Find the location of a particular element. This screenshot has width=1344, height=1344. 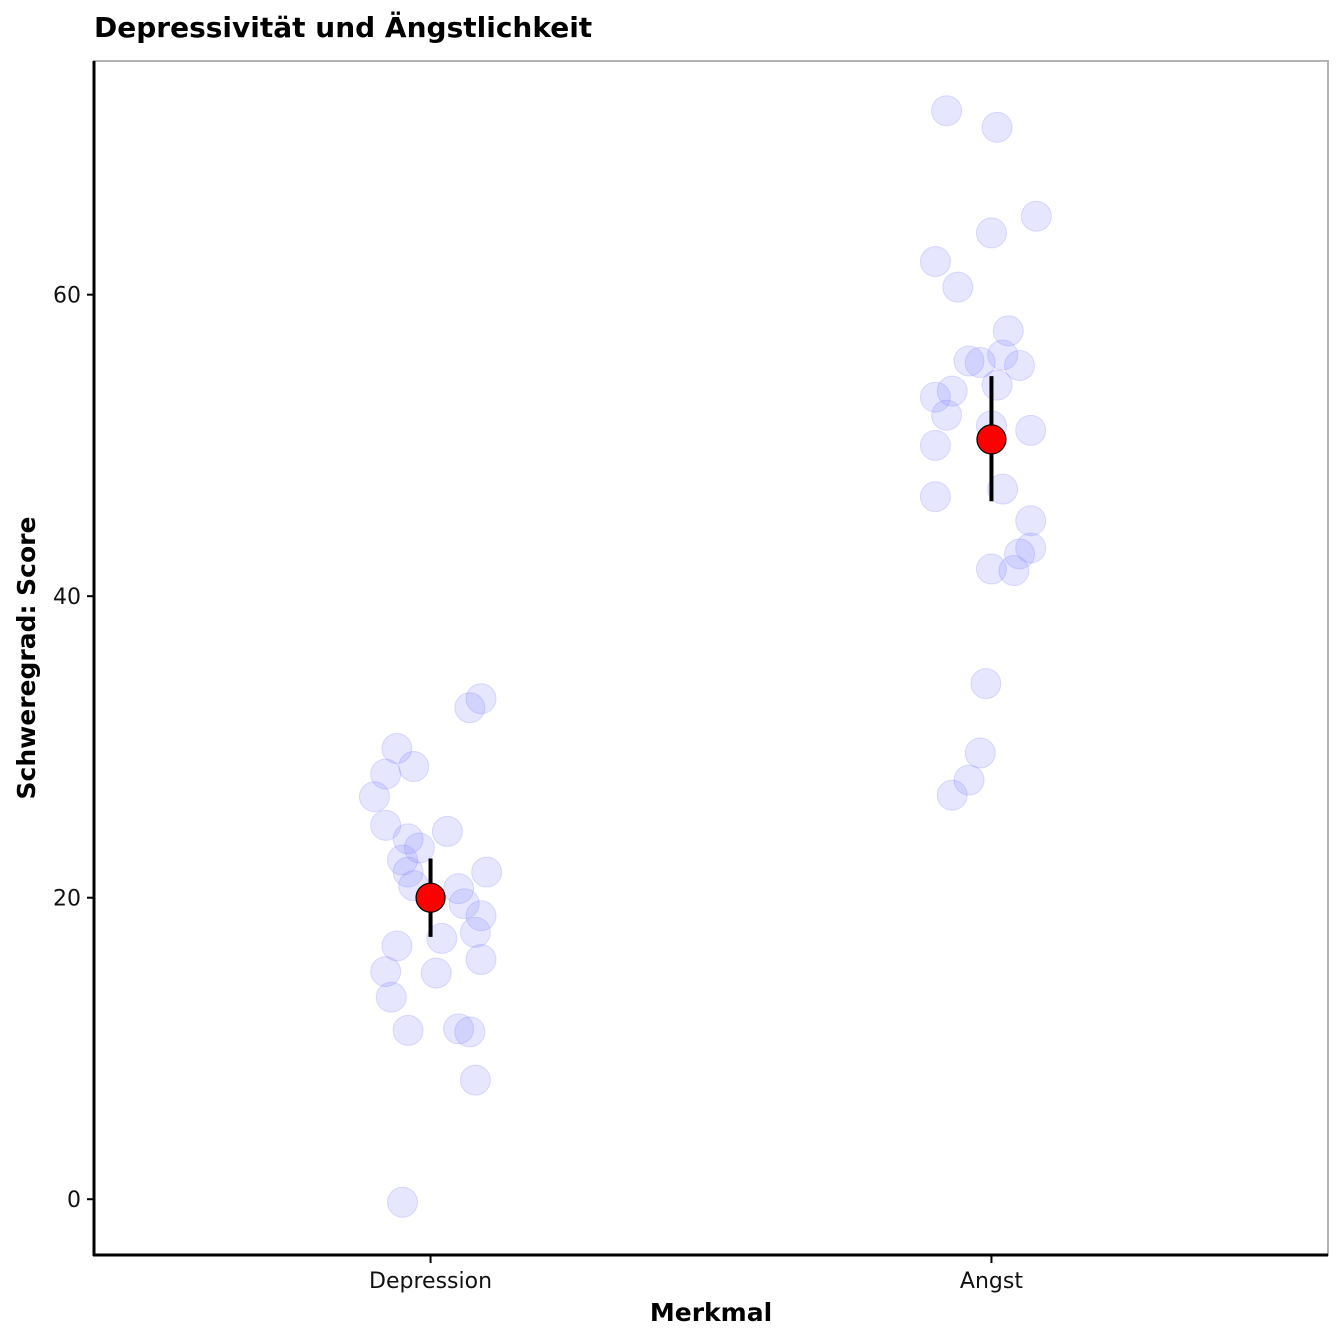

y-tick-label: 20 is located at coordinates (67, 899).